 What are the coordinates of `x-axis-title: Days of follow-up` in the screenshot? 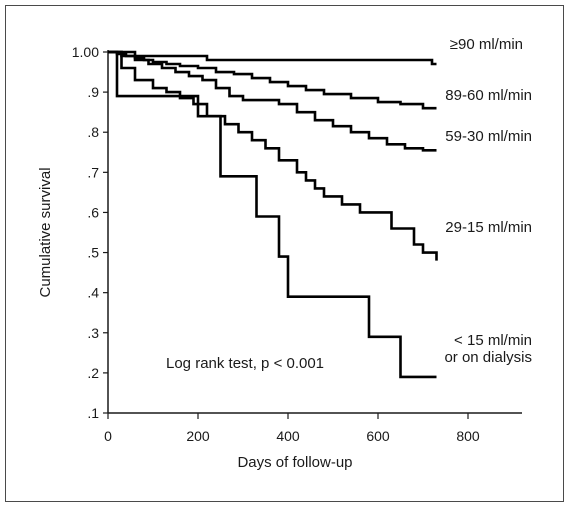 It's located at (294, 462).